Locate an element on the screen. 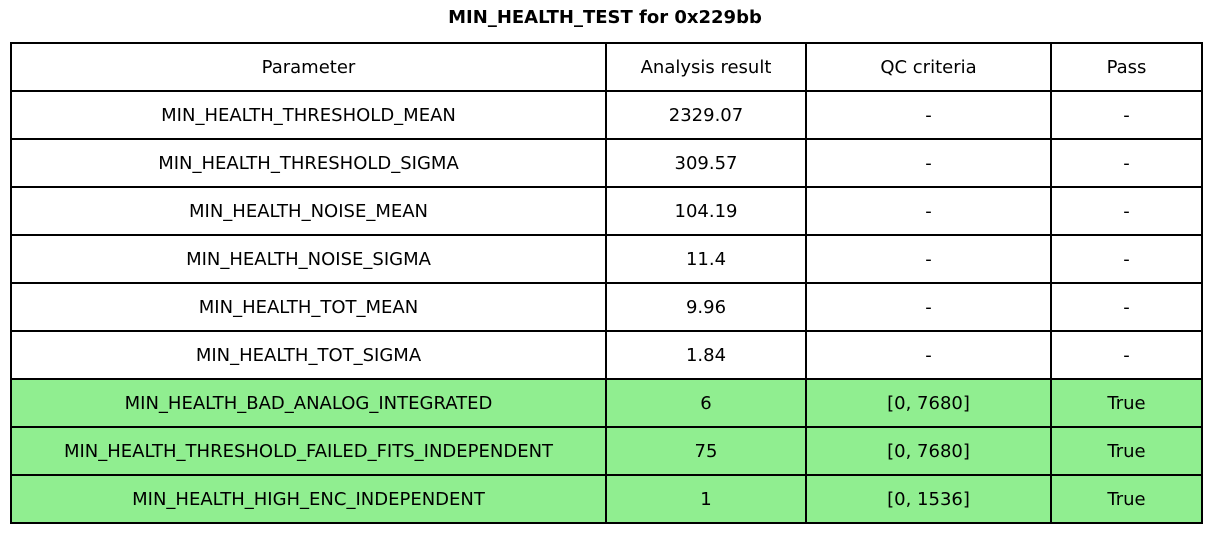 This screenshot has width=1210, height=553. cell-parameter: MIN_HEALTH_THRESHOLD_MEAN is located at coordinates (308, 115).